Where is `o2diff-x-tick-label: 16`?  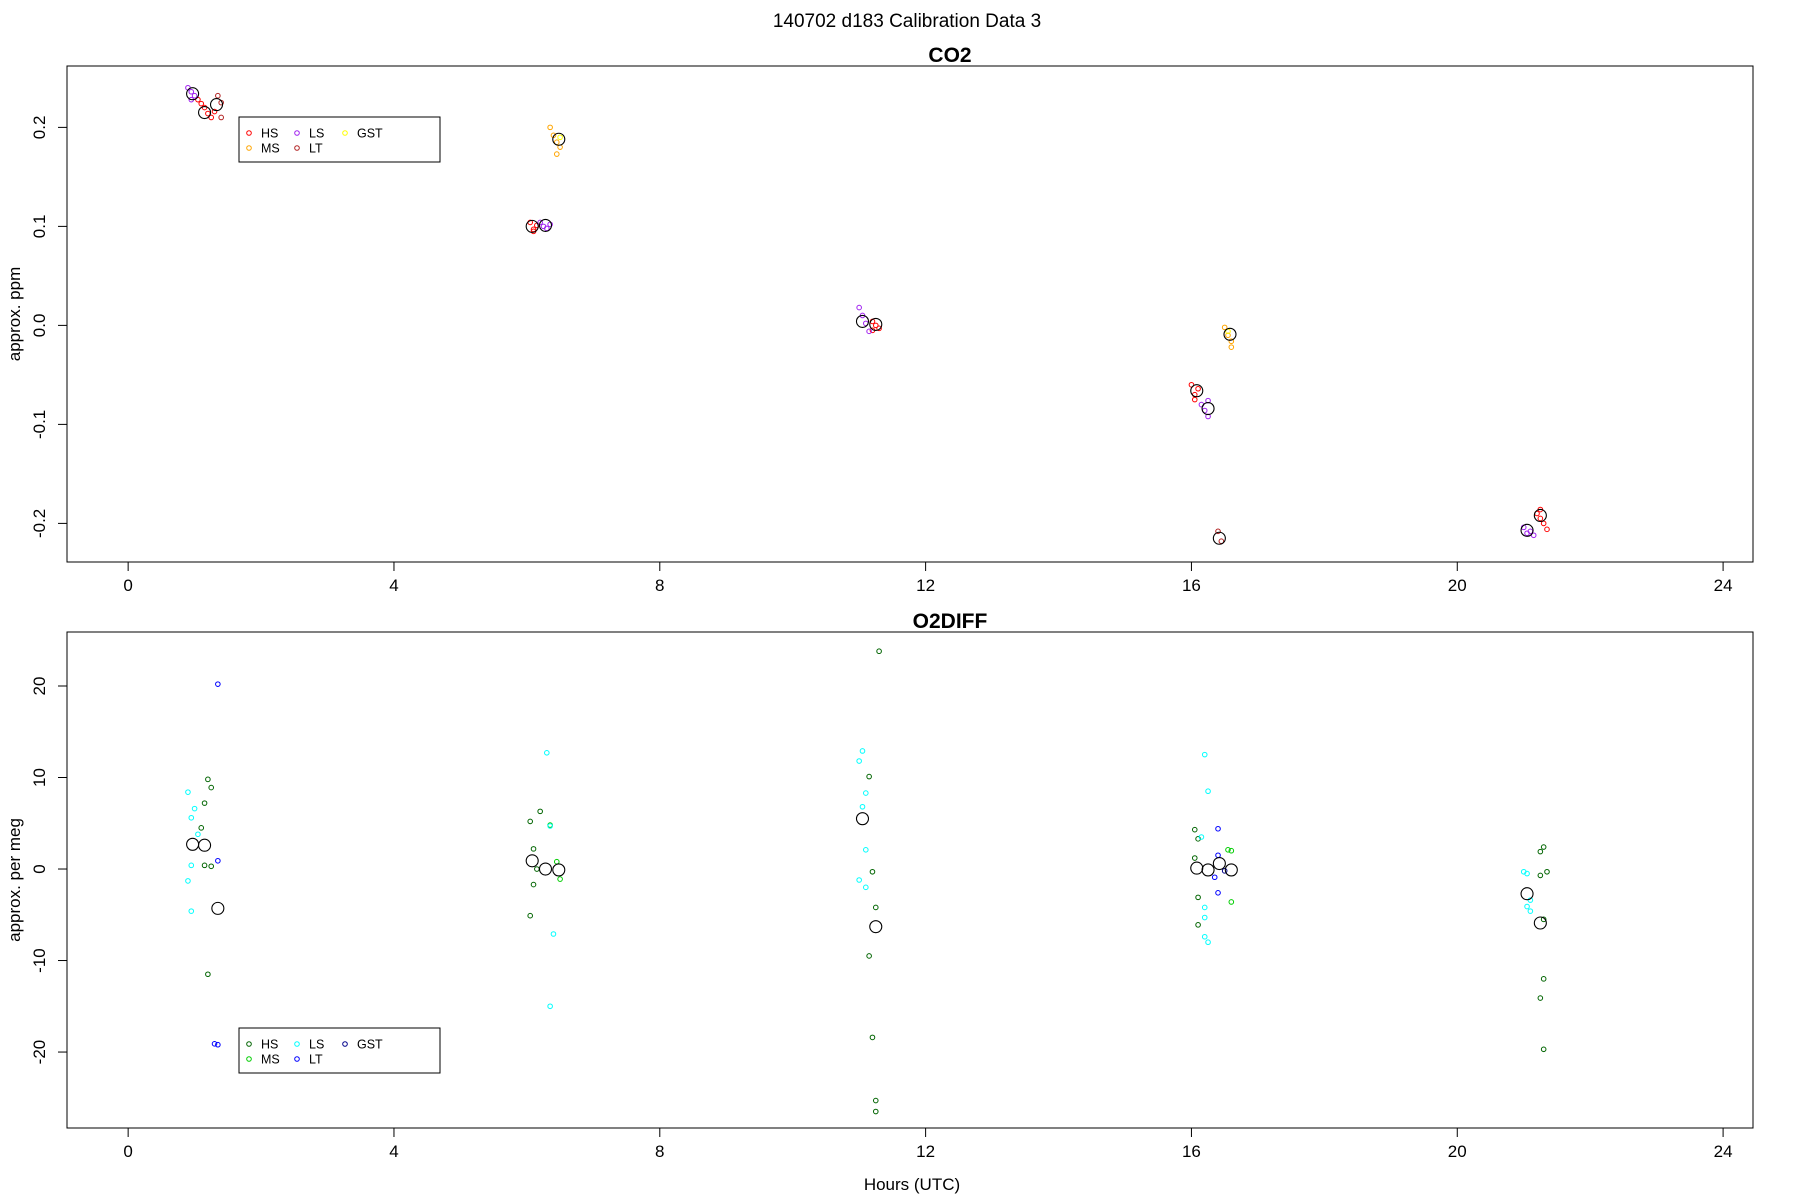 o2diff-x-tick-label: 16 is located at coordinates (1191, 1151).